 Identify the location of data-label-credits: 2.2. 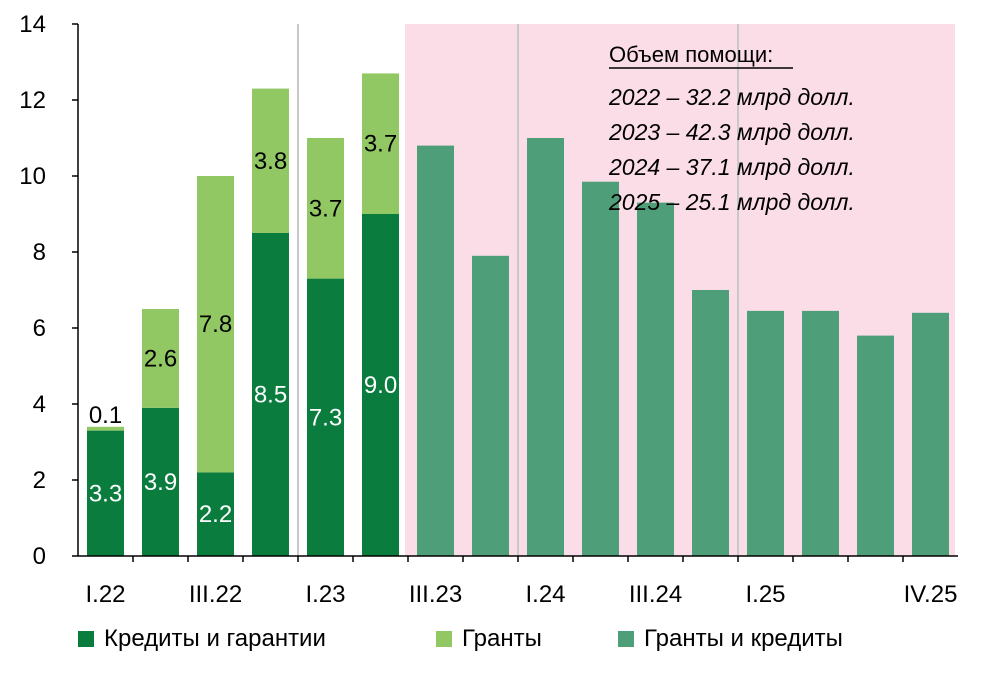
(215, 514).